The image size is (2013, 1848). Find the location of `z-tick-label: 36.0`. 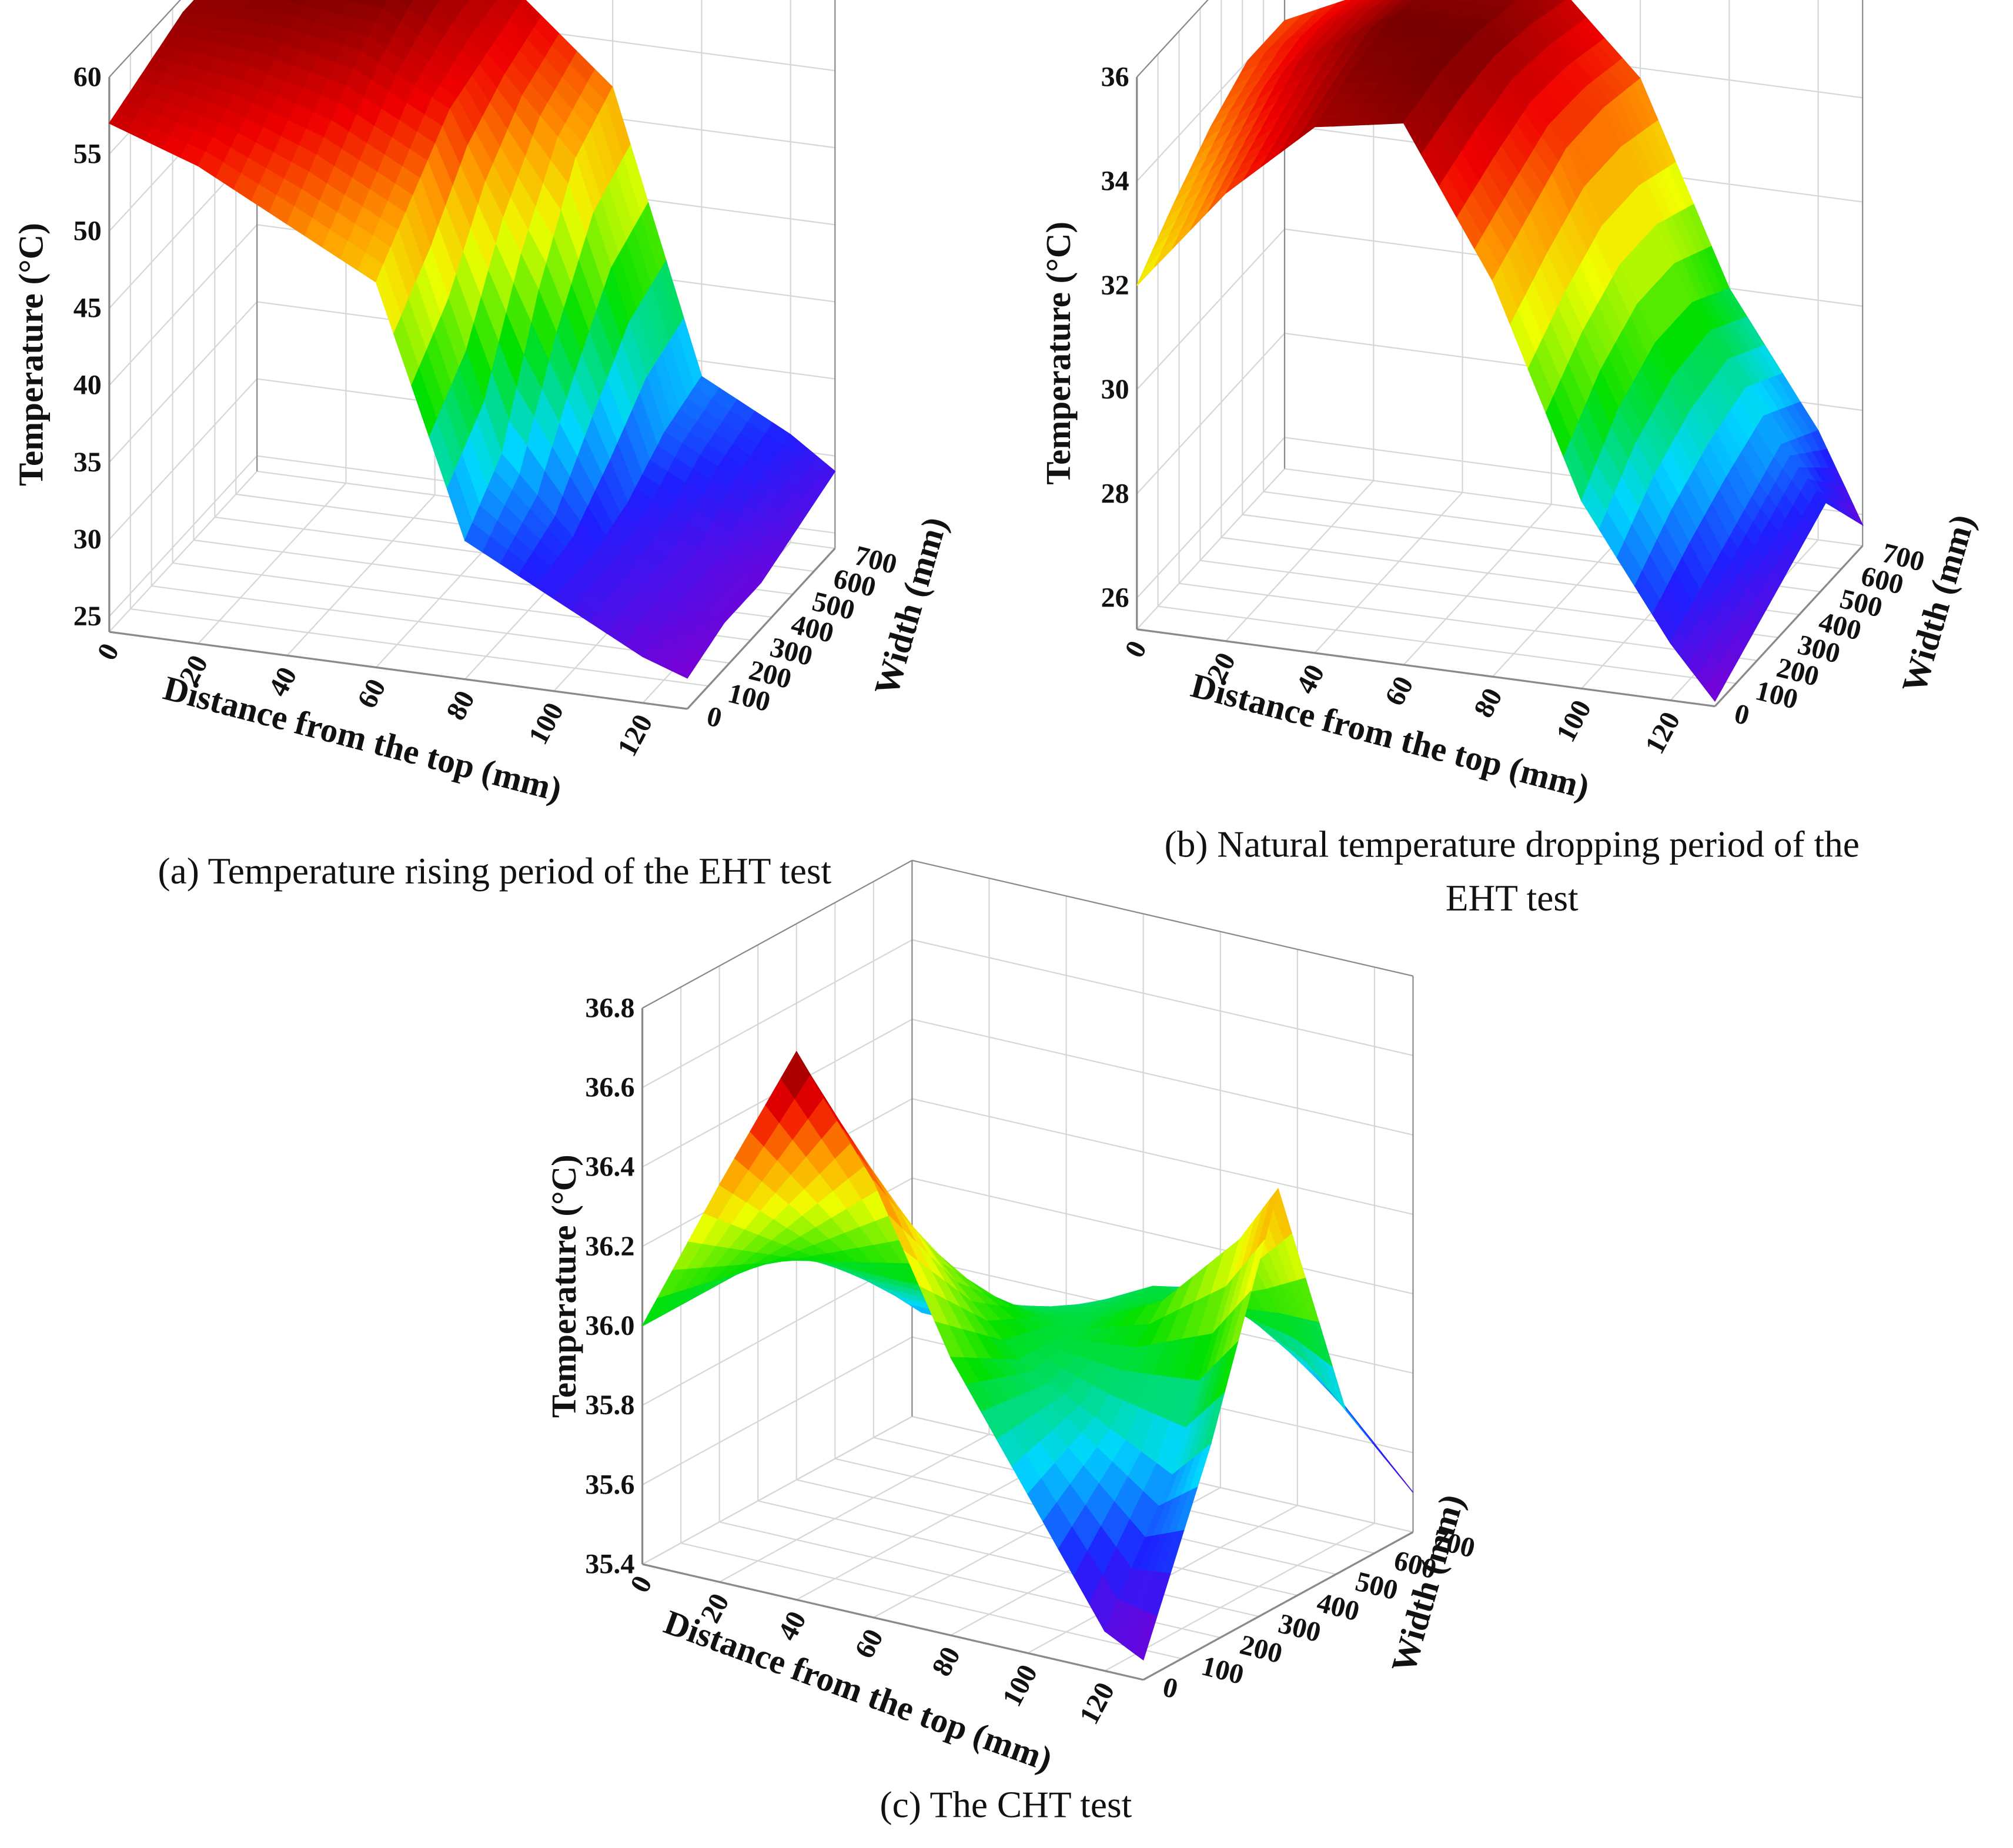

z-tick-label: 36.0 is located at coordinates (609, 1325).